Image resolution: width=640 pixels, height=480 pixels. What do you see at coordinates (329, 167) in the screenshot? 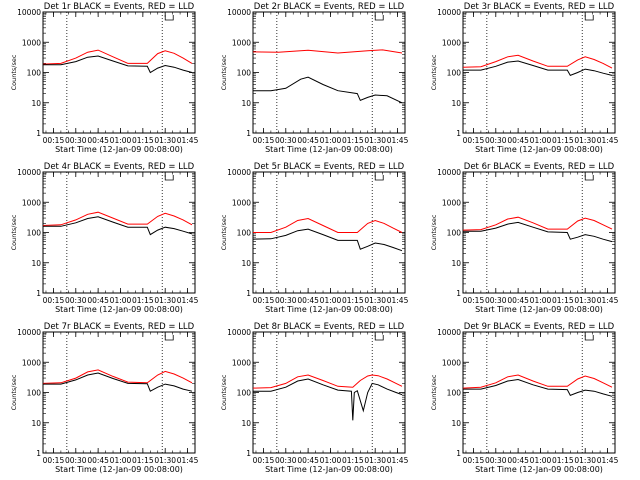
I see `chart-title: Det 5r BLACK = Events, RED = LLD` at bounding box center [329, 167].